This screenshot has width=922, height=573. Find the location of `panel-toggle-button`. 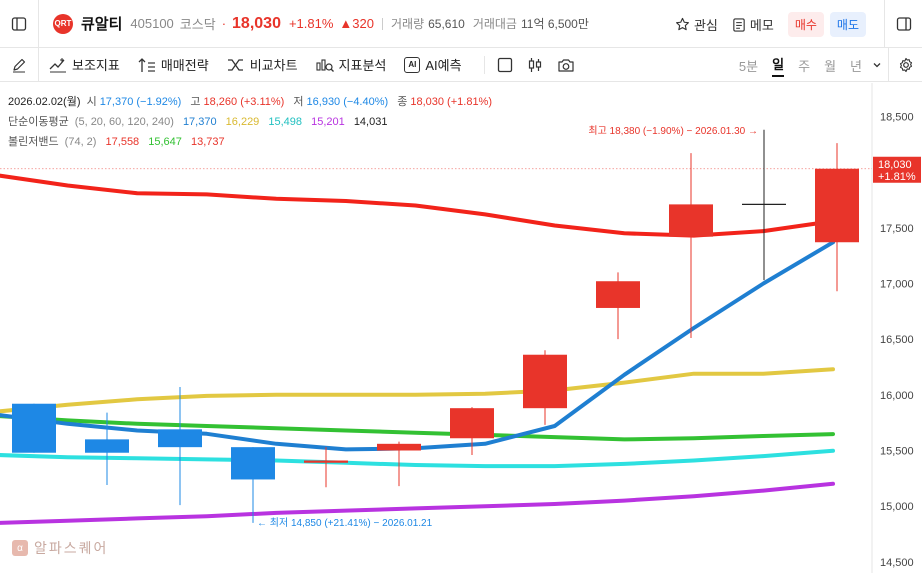

panel-toggle-button is located at coordinates (903, 24).